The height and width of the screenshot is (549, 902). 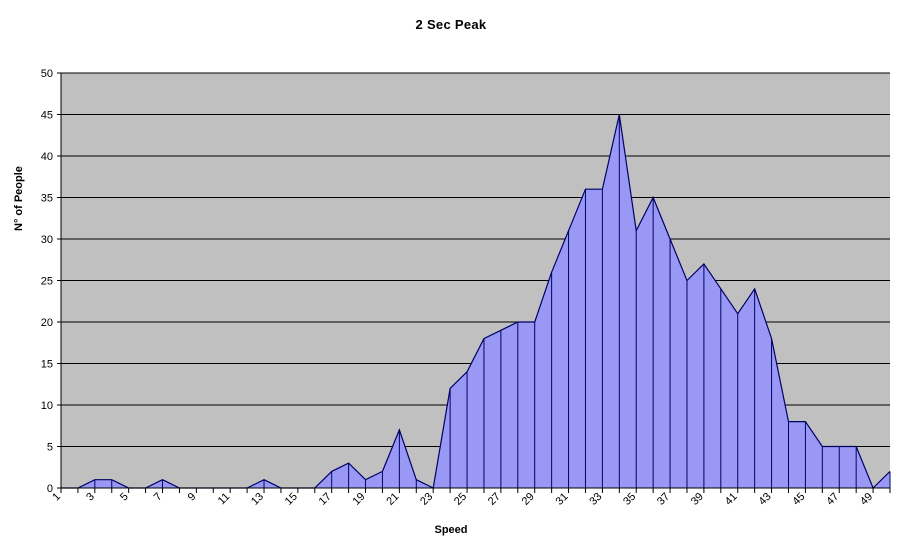 I want to click on x-tick-label: 25, so click(x=460, y=499).